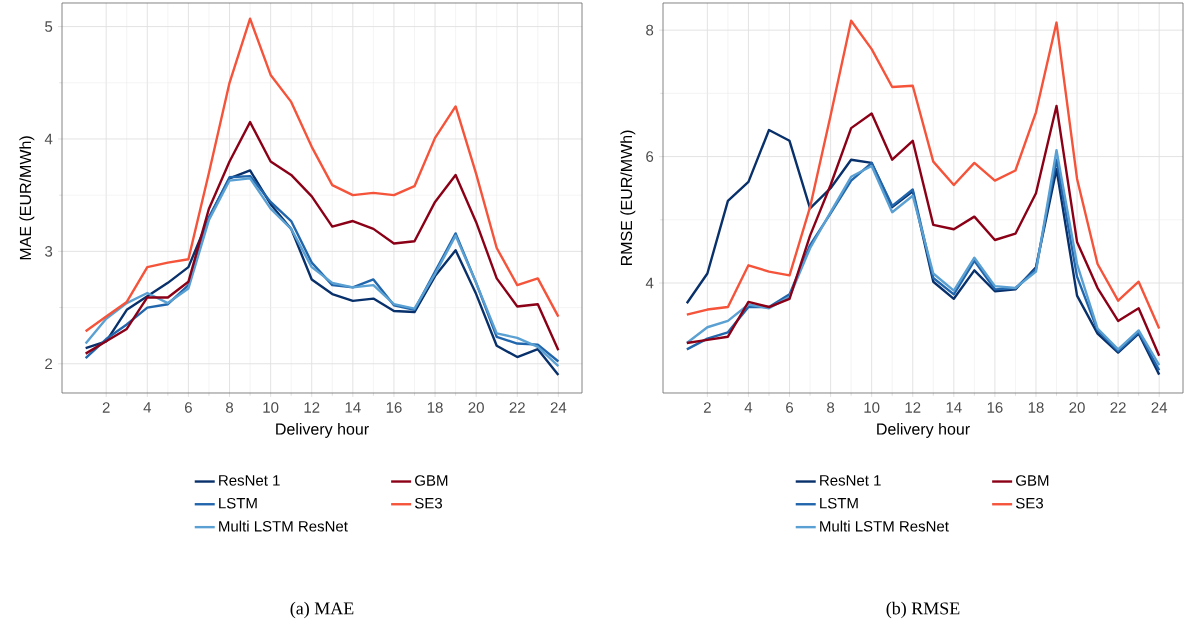  I want to click on line-series, so click(322, 237).